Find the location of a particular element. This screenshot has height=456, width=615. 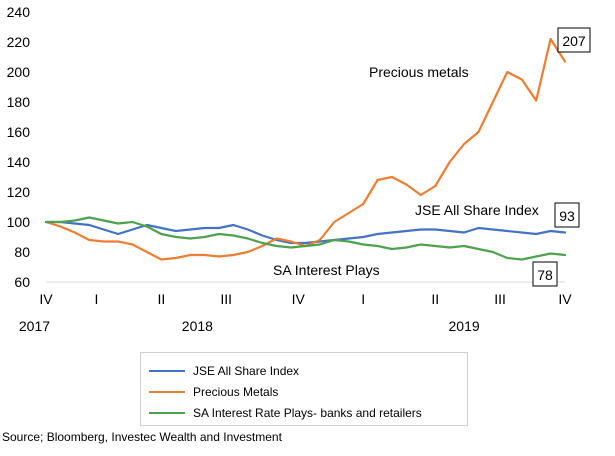

legend-swatch-sa is located at coordinates (167, 413).